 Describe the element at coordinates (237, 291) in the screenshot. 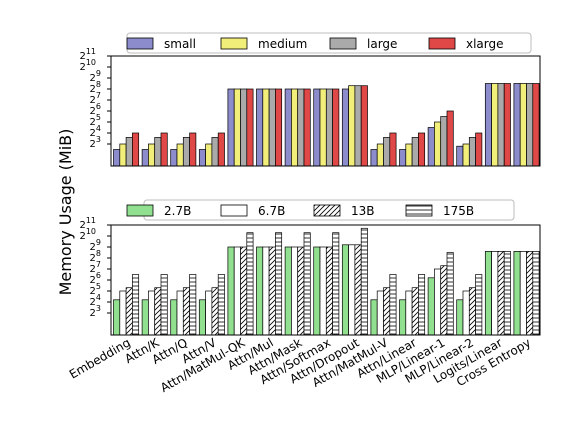

I see `bar-6.7B-Attn/MatMul-QK` at that location.